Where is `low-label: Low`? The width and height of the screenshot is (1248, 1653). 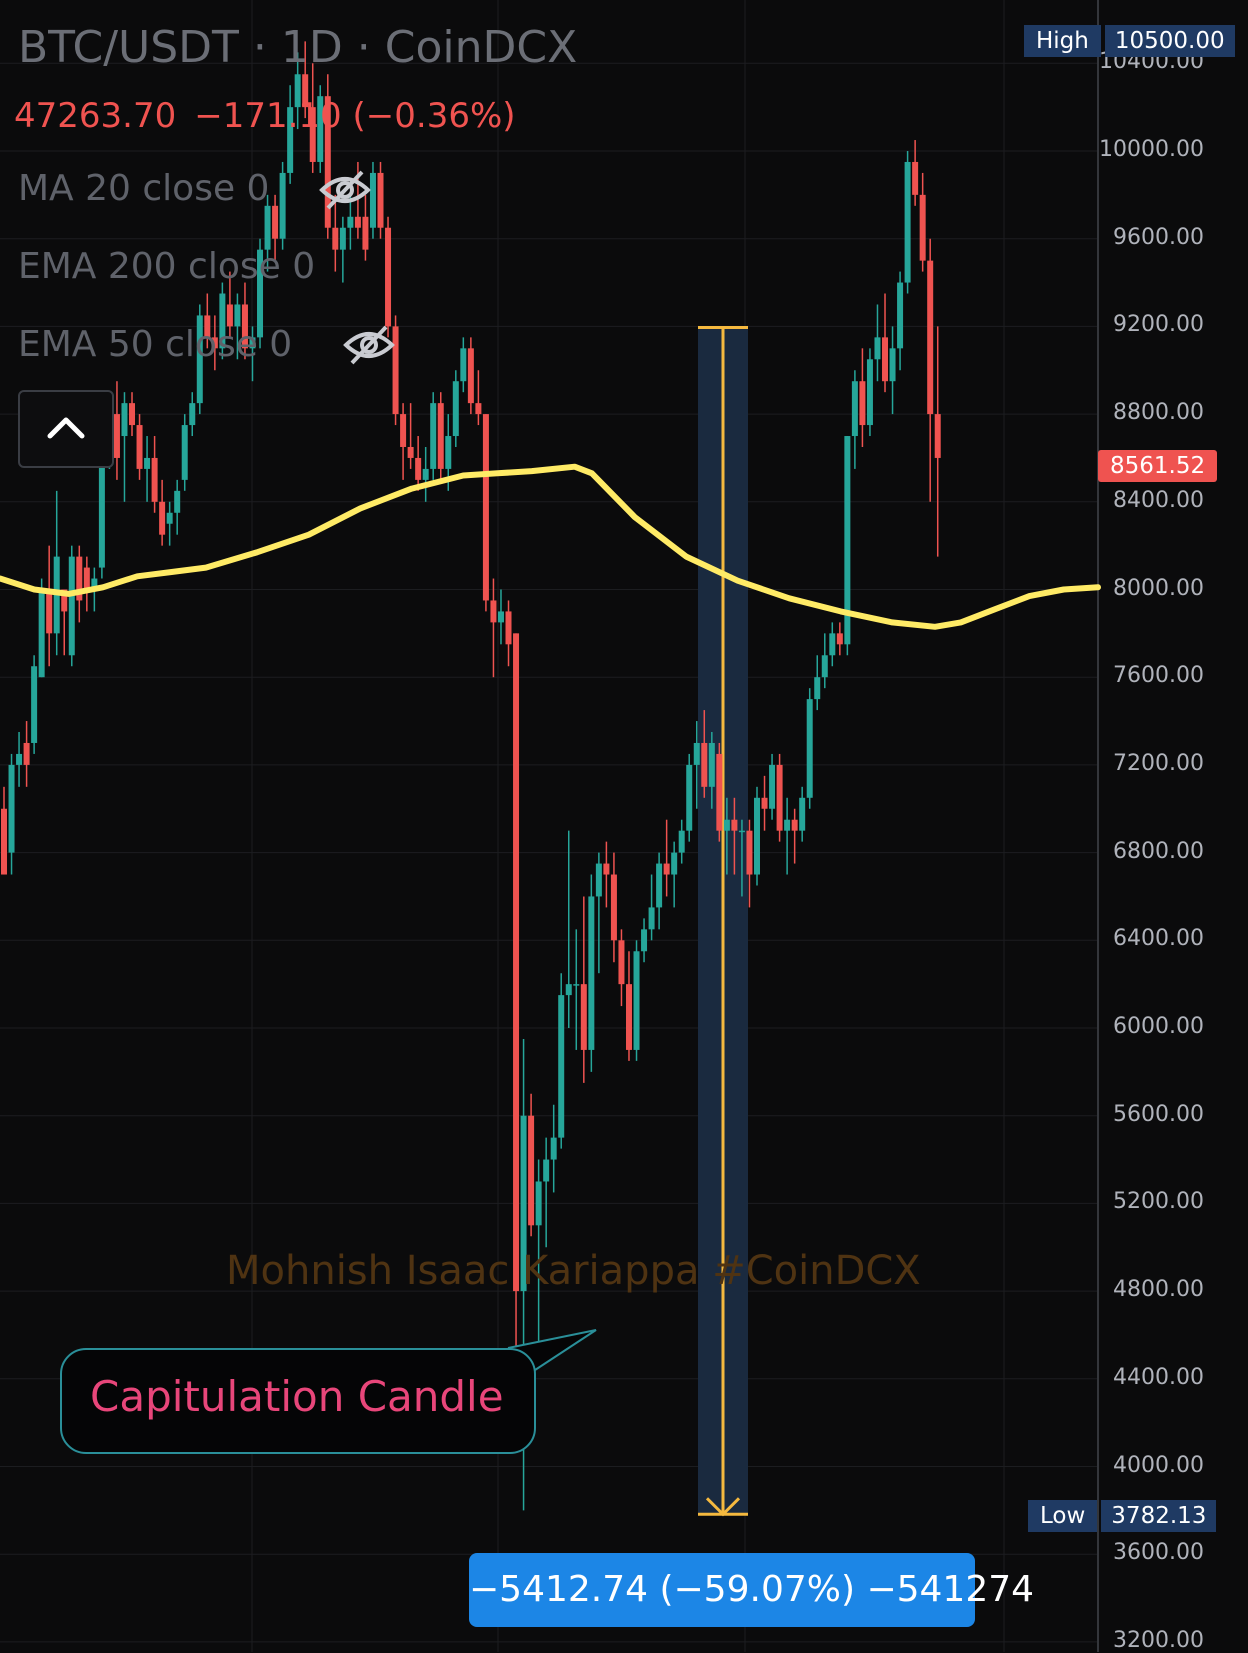 low-label: Low is located at coordinates (1063, 1516).